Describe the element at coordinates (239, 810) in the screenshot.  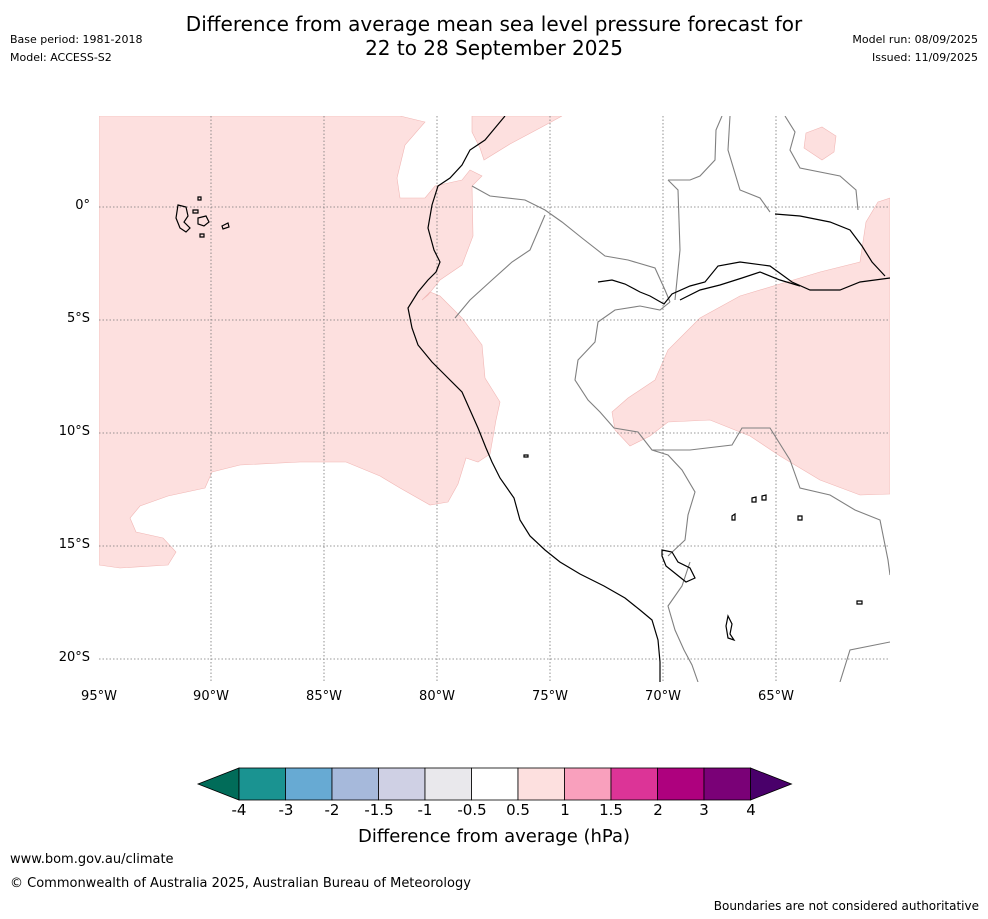
I see `colorbar-tick: -4` at that location.